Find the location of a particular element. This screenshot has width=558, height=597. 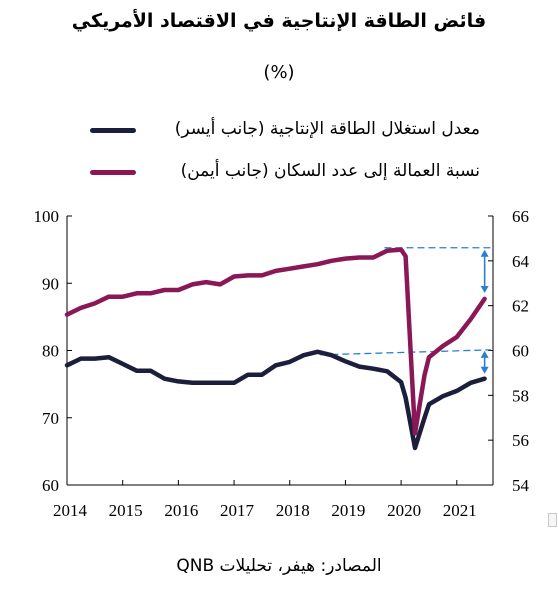

employment-gap-arrow is located at coordinates (484, 271).